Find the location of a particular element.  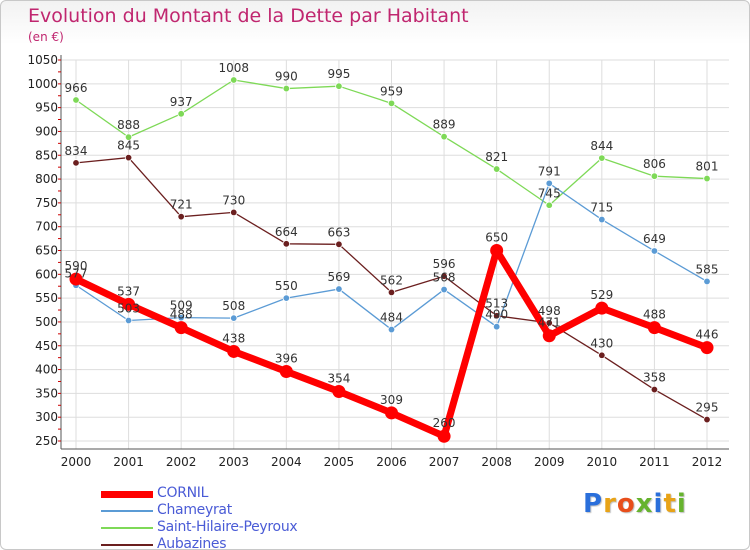

data-label: 508 is located at coordinates (233, 306).